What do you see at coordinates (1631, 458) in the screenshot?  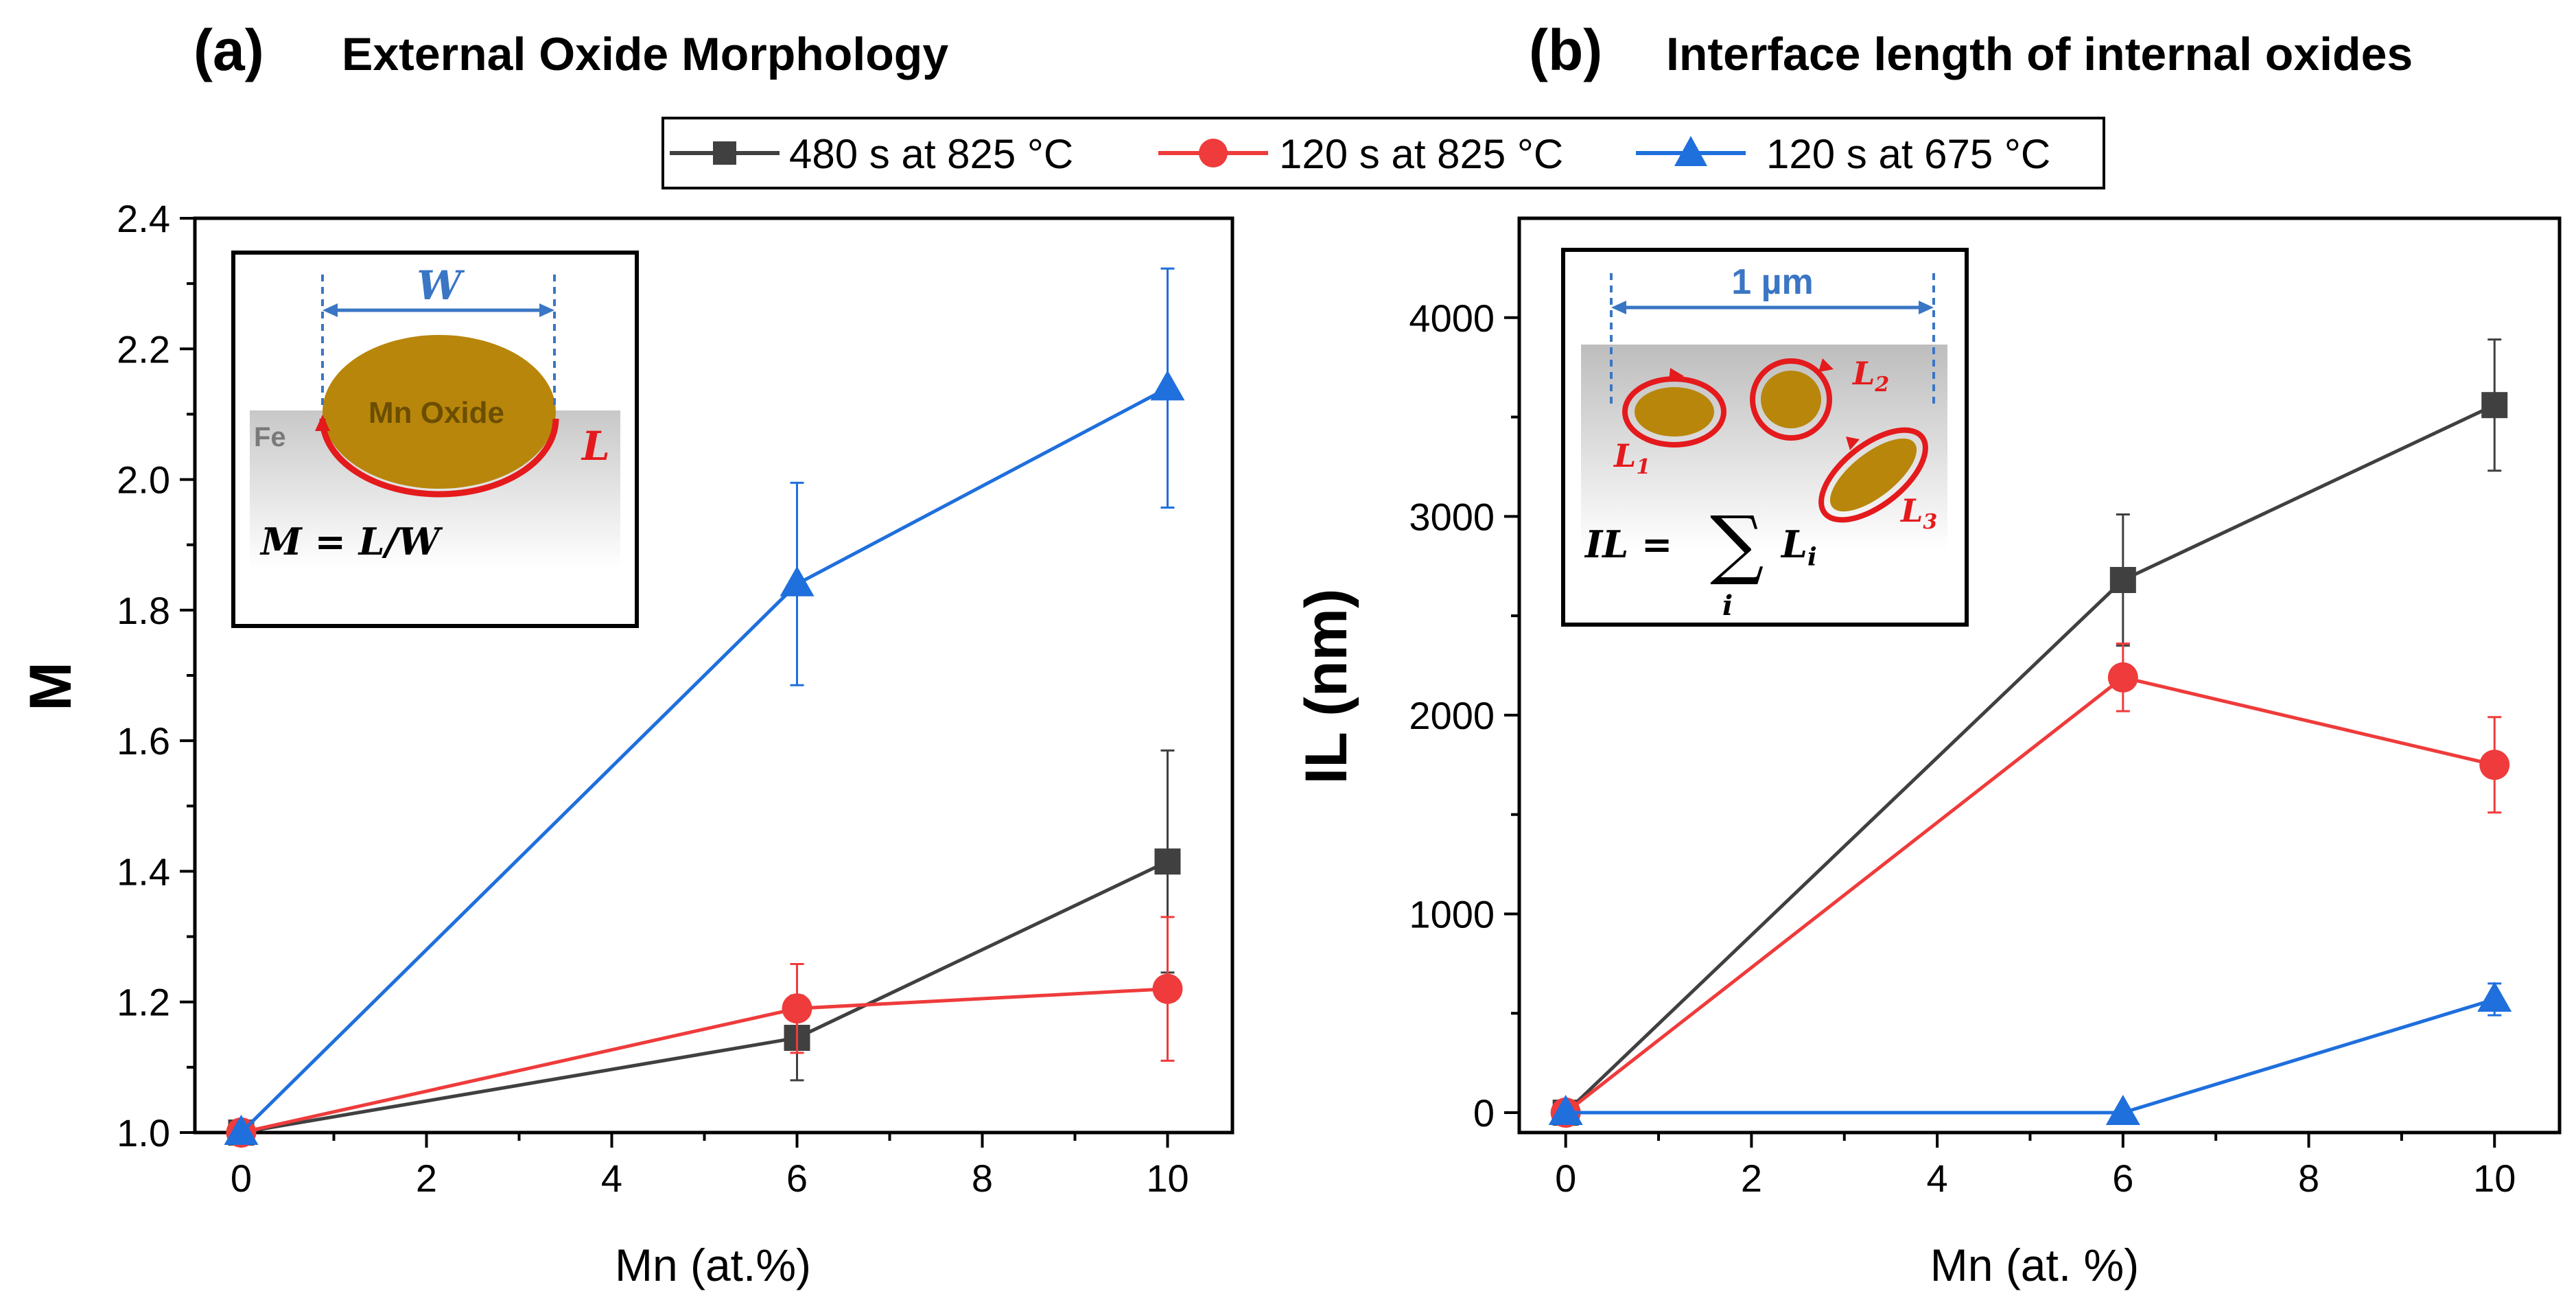 I see `l1-label: L1` at bounding box center [1631, 458].